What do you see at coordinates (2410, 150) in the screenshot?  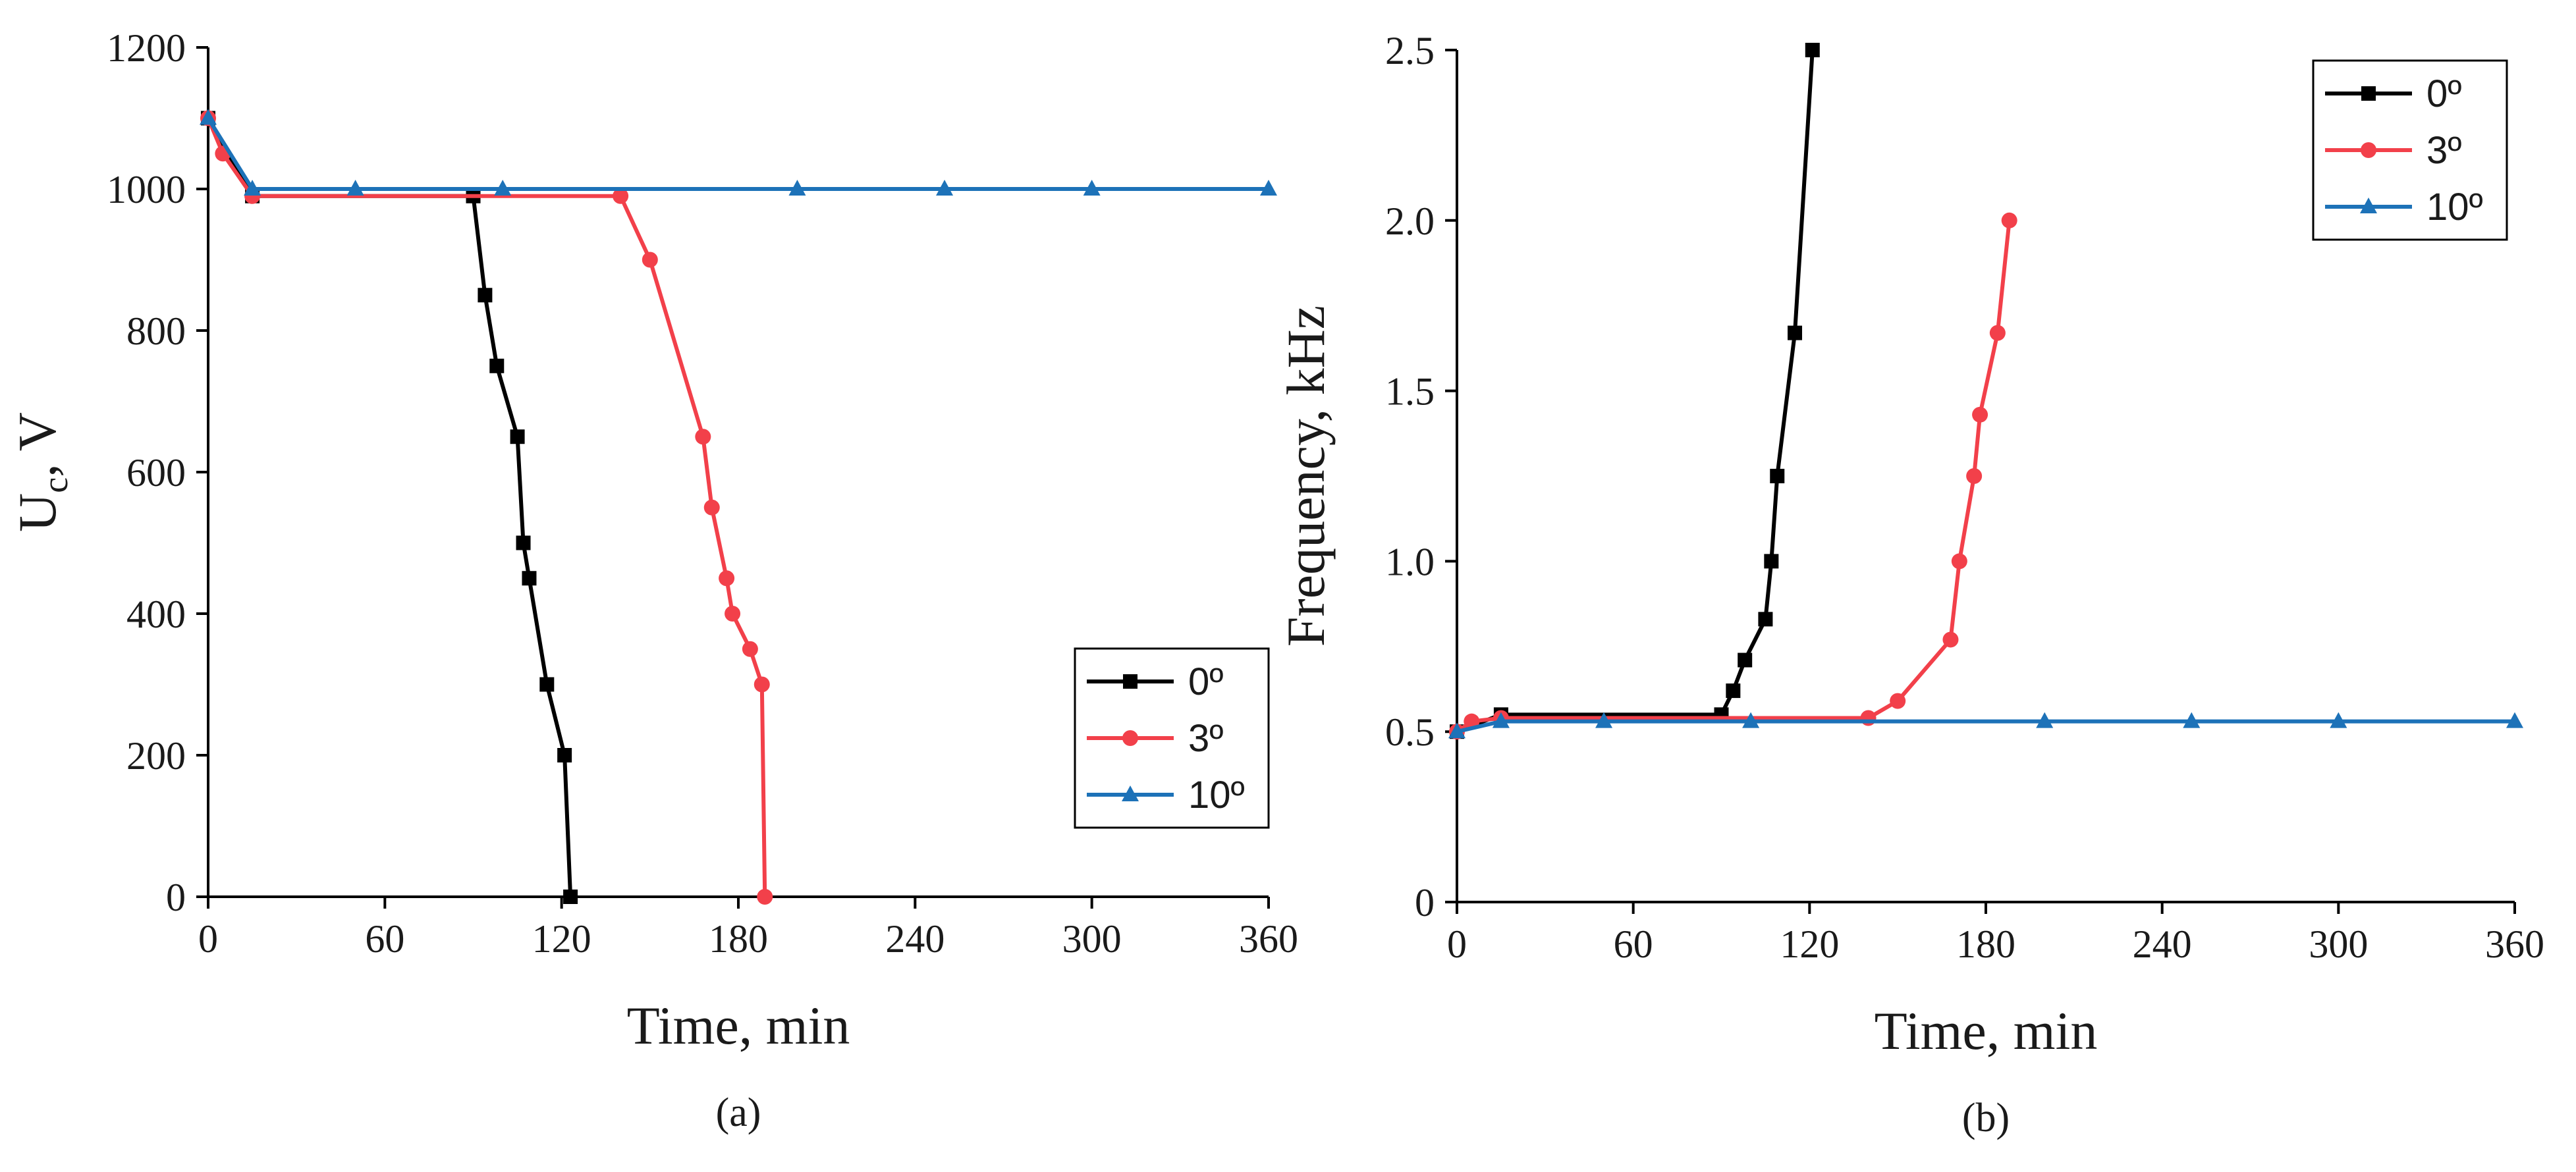 I see `legend: 0º 3º 10º` at bounding box center [2410, 150].